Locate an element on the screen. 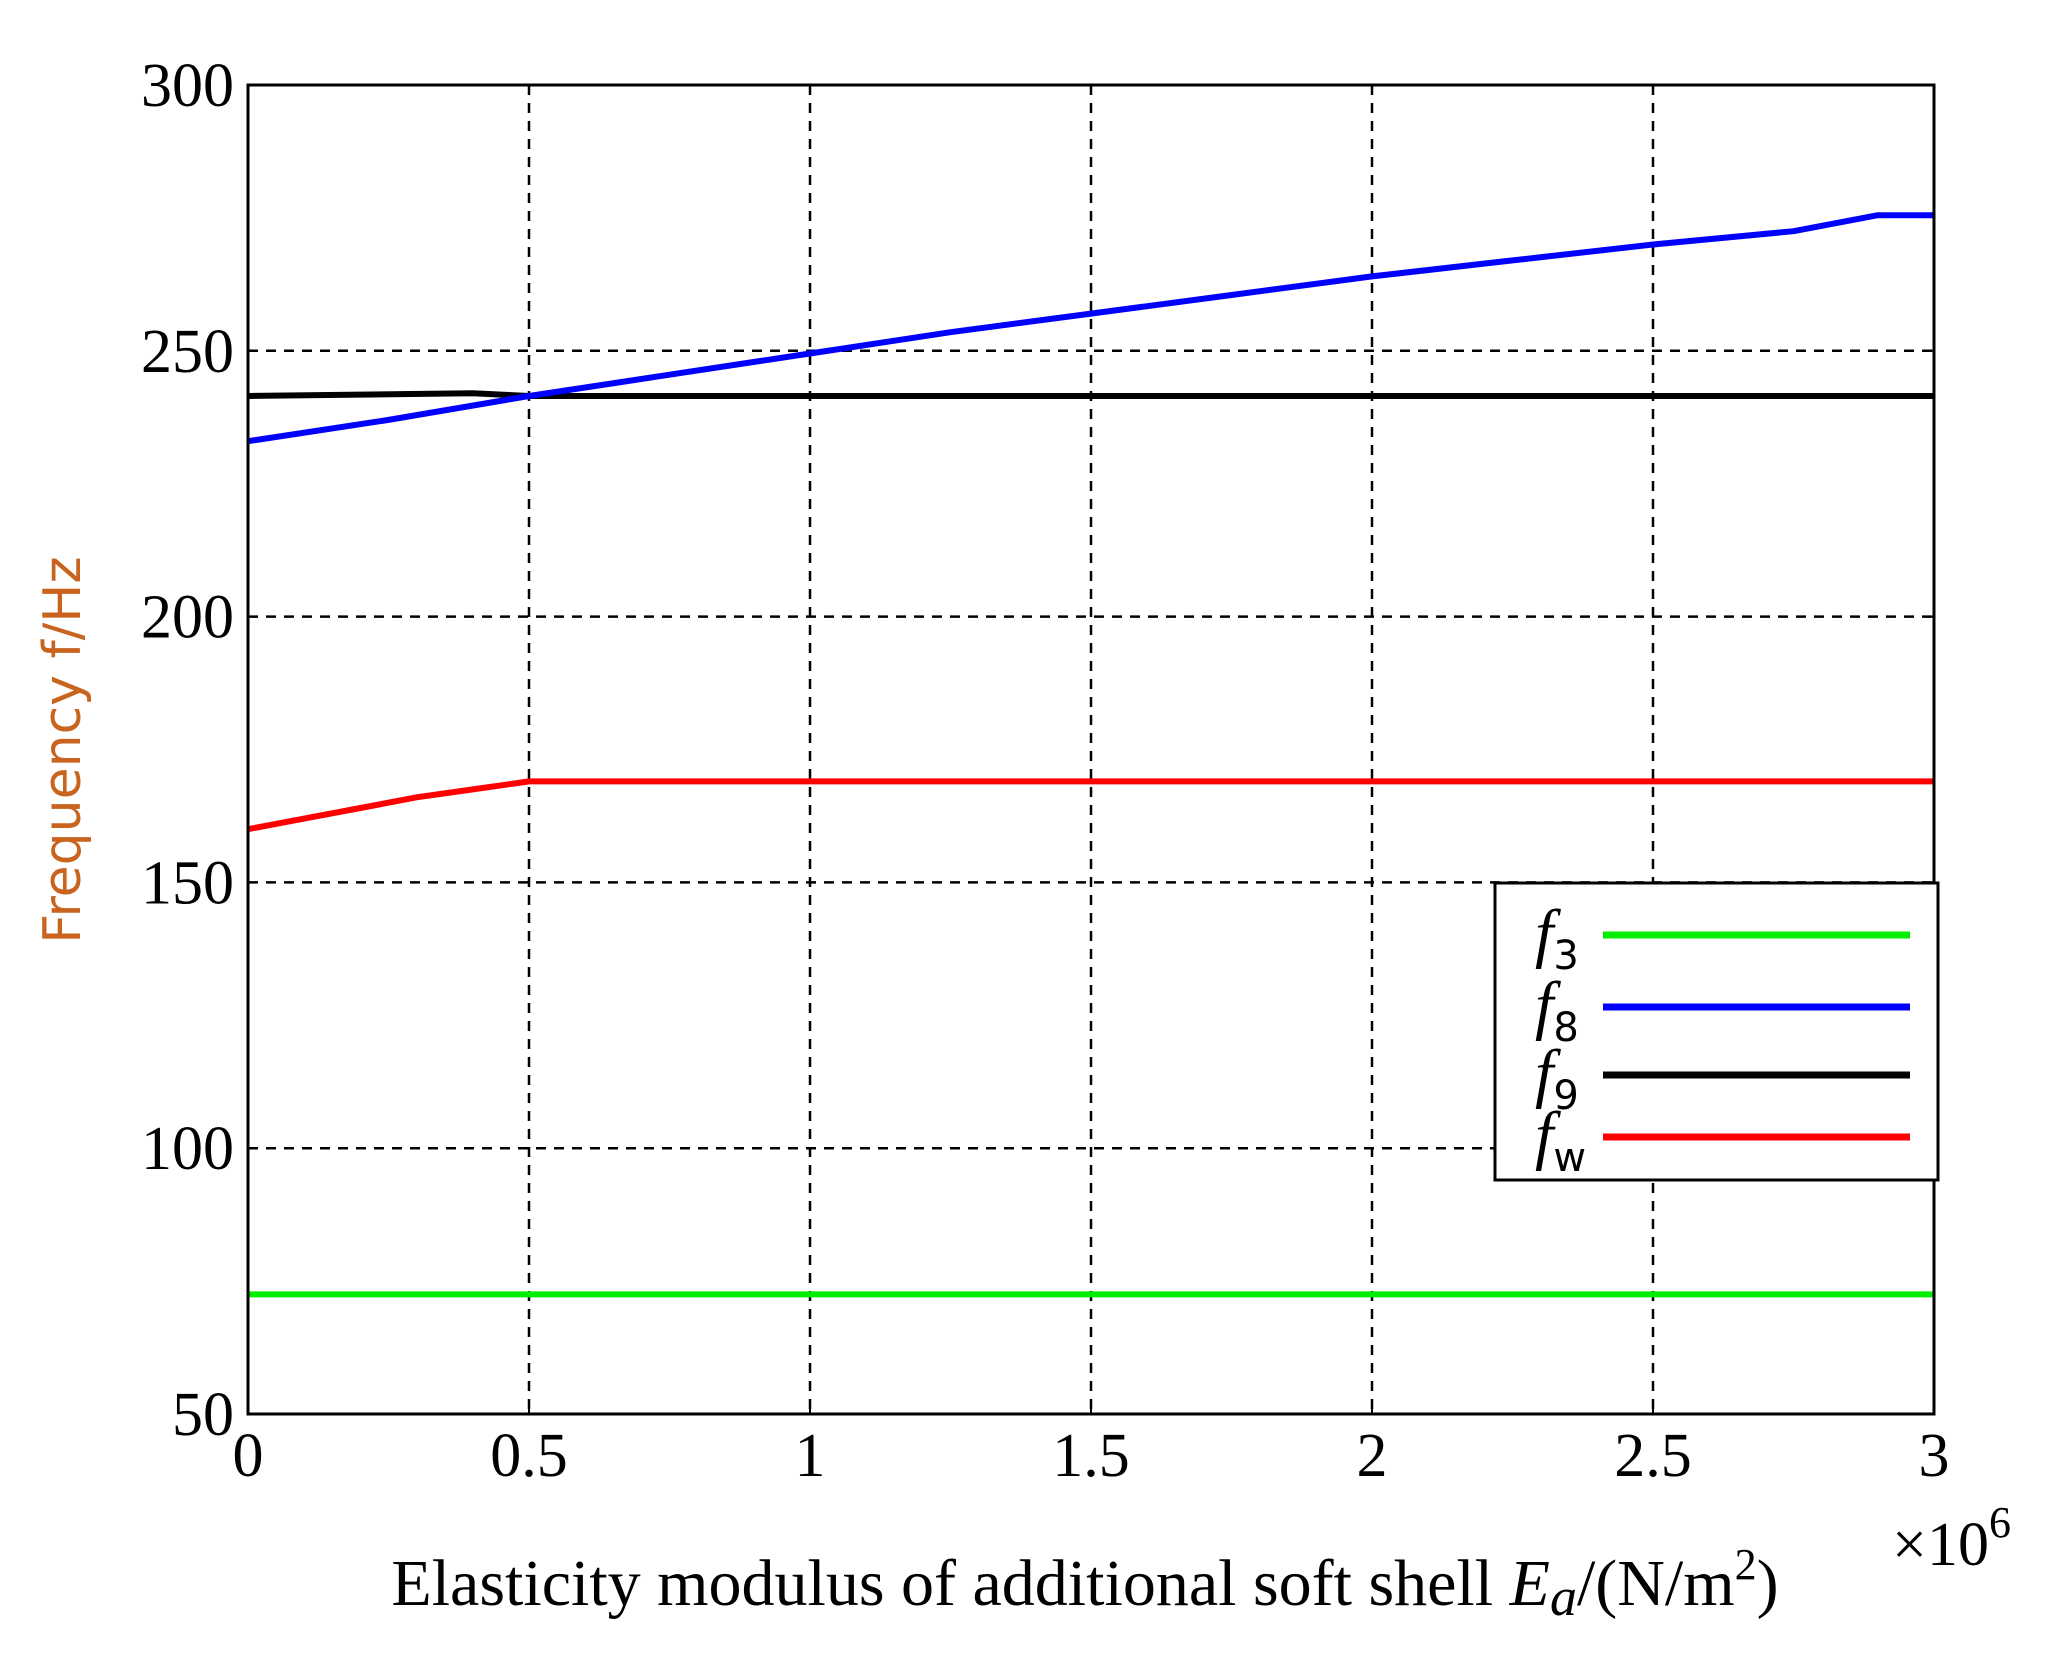 The width and height of the screenshot is (2068, 1669). x-label-symbol-sub: a is located at coordinates (1563, 1597).